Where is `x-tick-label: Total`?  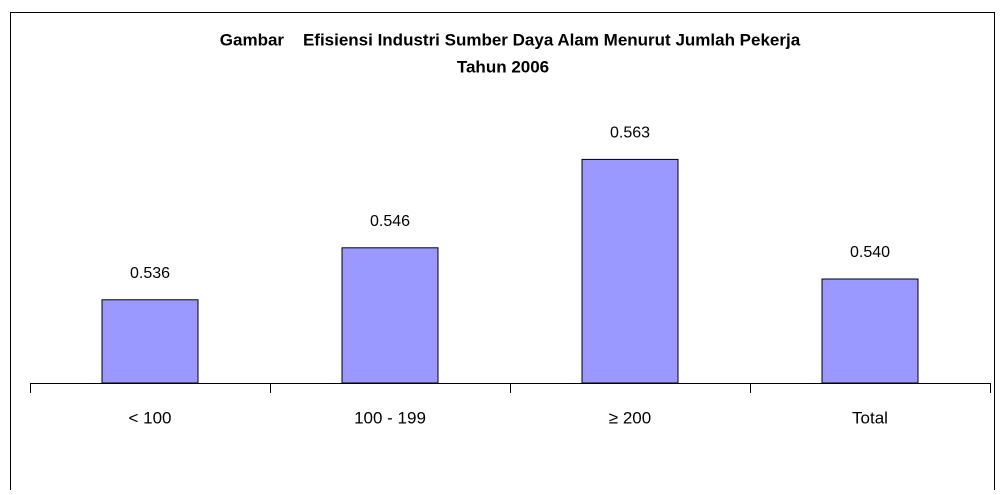
x-tick-label: Total is located at coordinates (870, 417).